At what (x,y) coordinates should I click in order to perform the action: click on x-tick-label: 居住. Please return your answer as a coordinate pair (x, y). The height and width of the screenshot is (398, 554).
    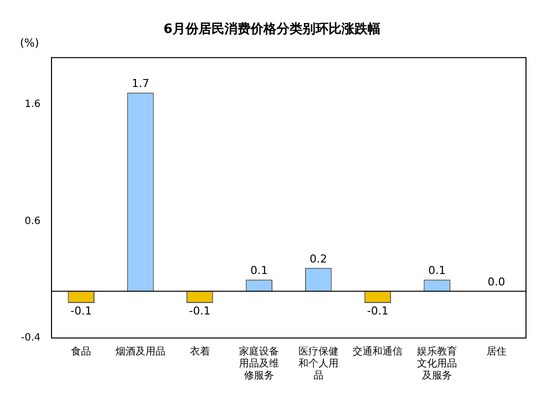
    Looking at the image, I should click on (496, 352).